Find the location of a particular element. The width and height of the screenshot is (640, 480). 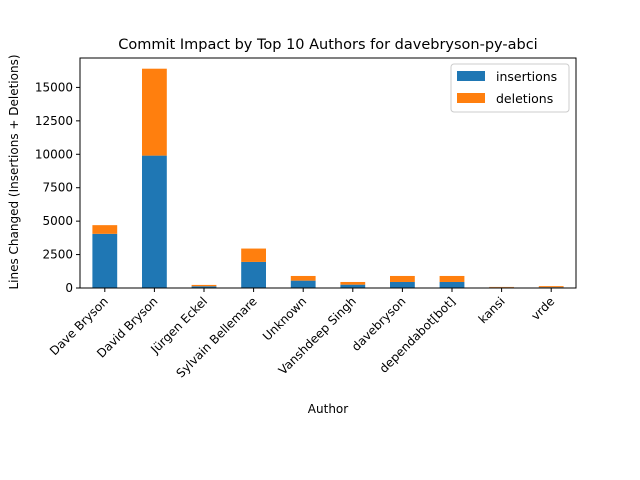

legend-label-deletions: deletions is located at coordinates (524, 98).